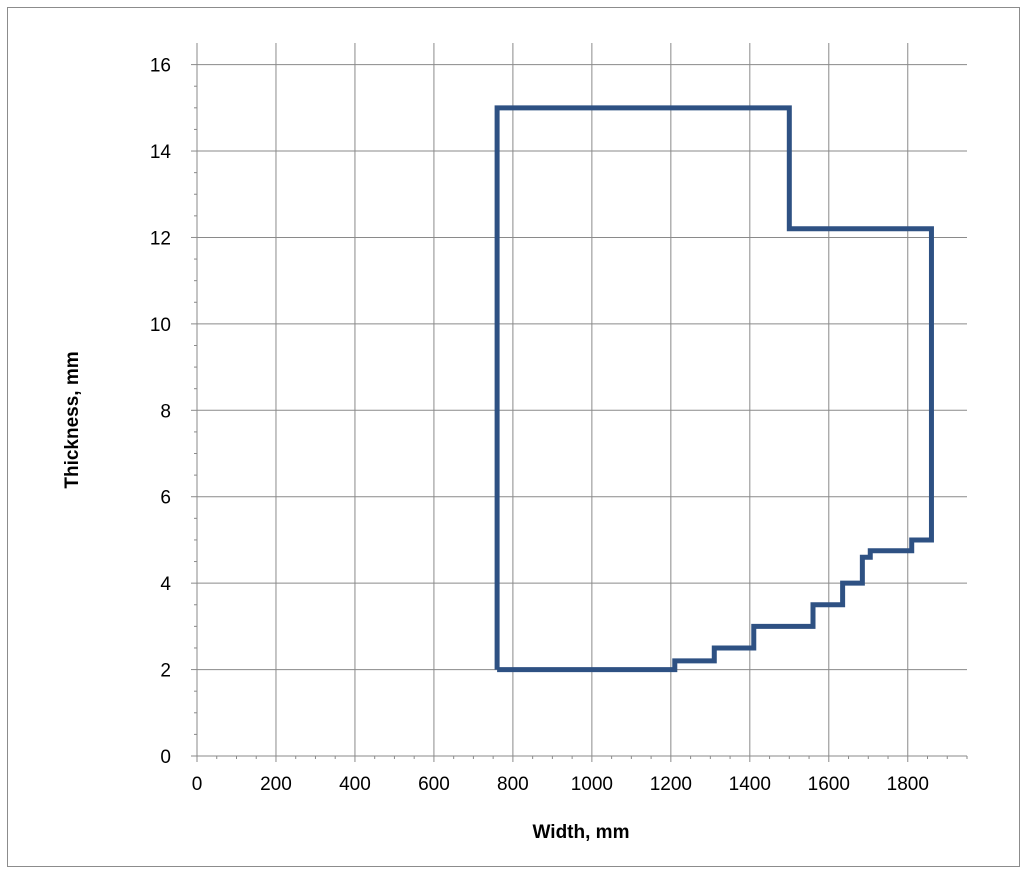 This screenshot has height=875, width=1029. What do you see at coordinates (581, 832) in the screenshot?
I see `x-axis-title: Width, mm` at bounding box center [581, 832].